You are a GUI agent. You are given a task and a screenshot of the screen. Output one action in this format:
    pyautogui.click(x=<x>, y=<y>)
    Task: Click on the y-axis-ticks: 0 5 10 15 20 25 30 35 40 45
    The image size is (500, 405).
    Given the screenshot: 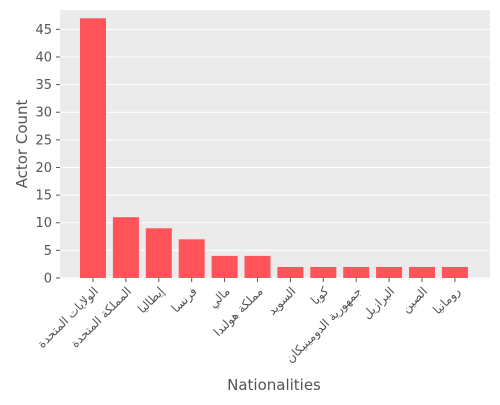 What is the action you would take?
    pyautogui.click(x=47, y=155)
    